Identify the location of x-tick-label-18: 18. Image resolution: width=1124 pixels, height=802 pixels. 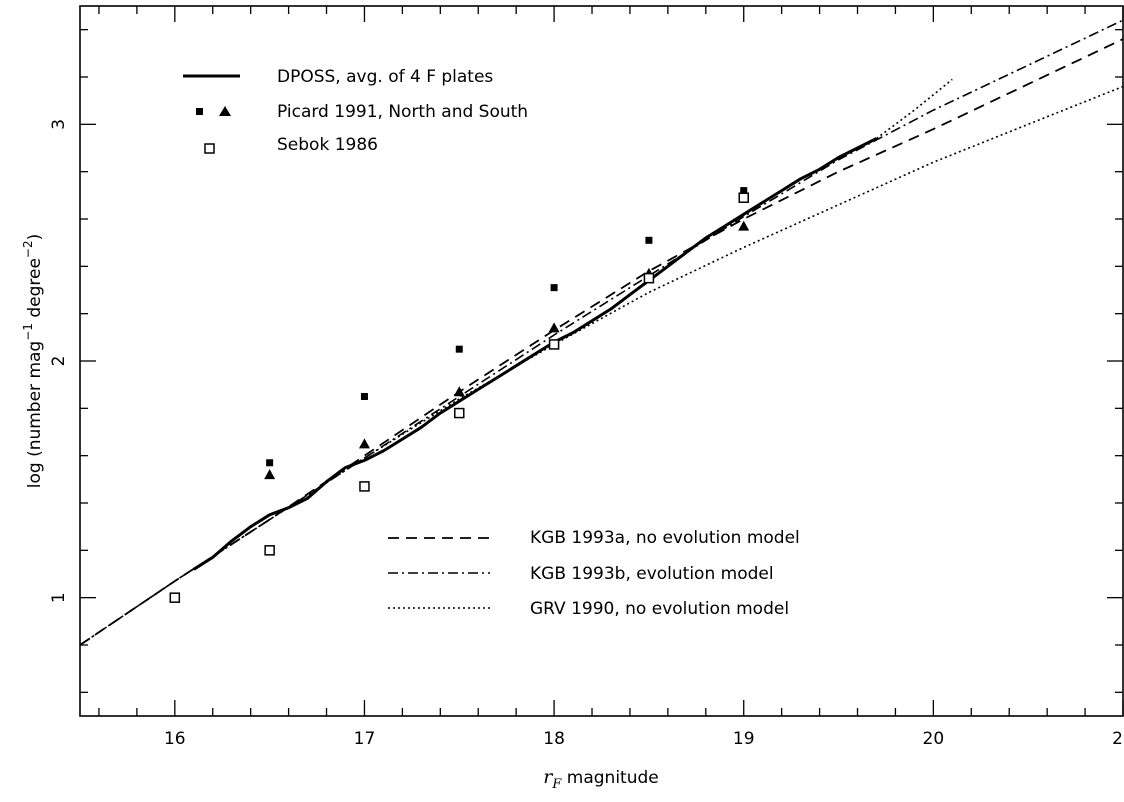
(554, 739).